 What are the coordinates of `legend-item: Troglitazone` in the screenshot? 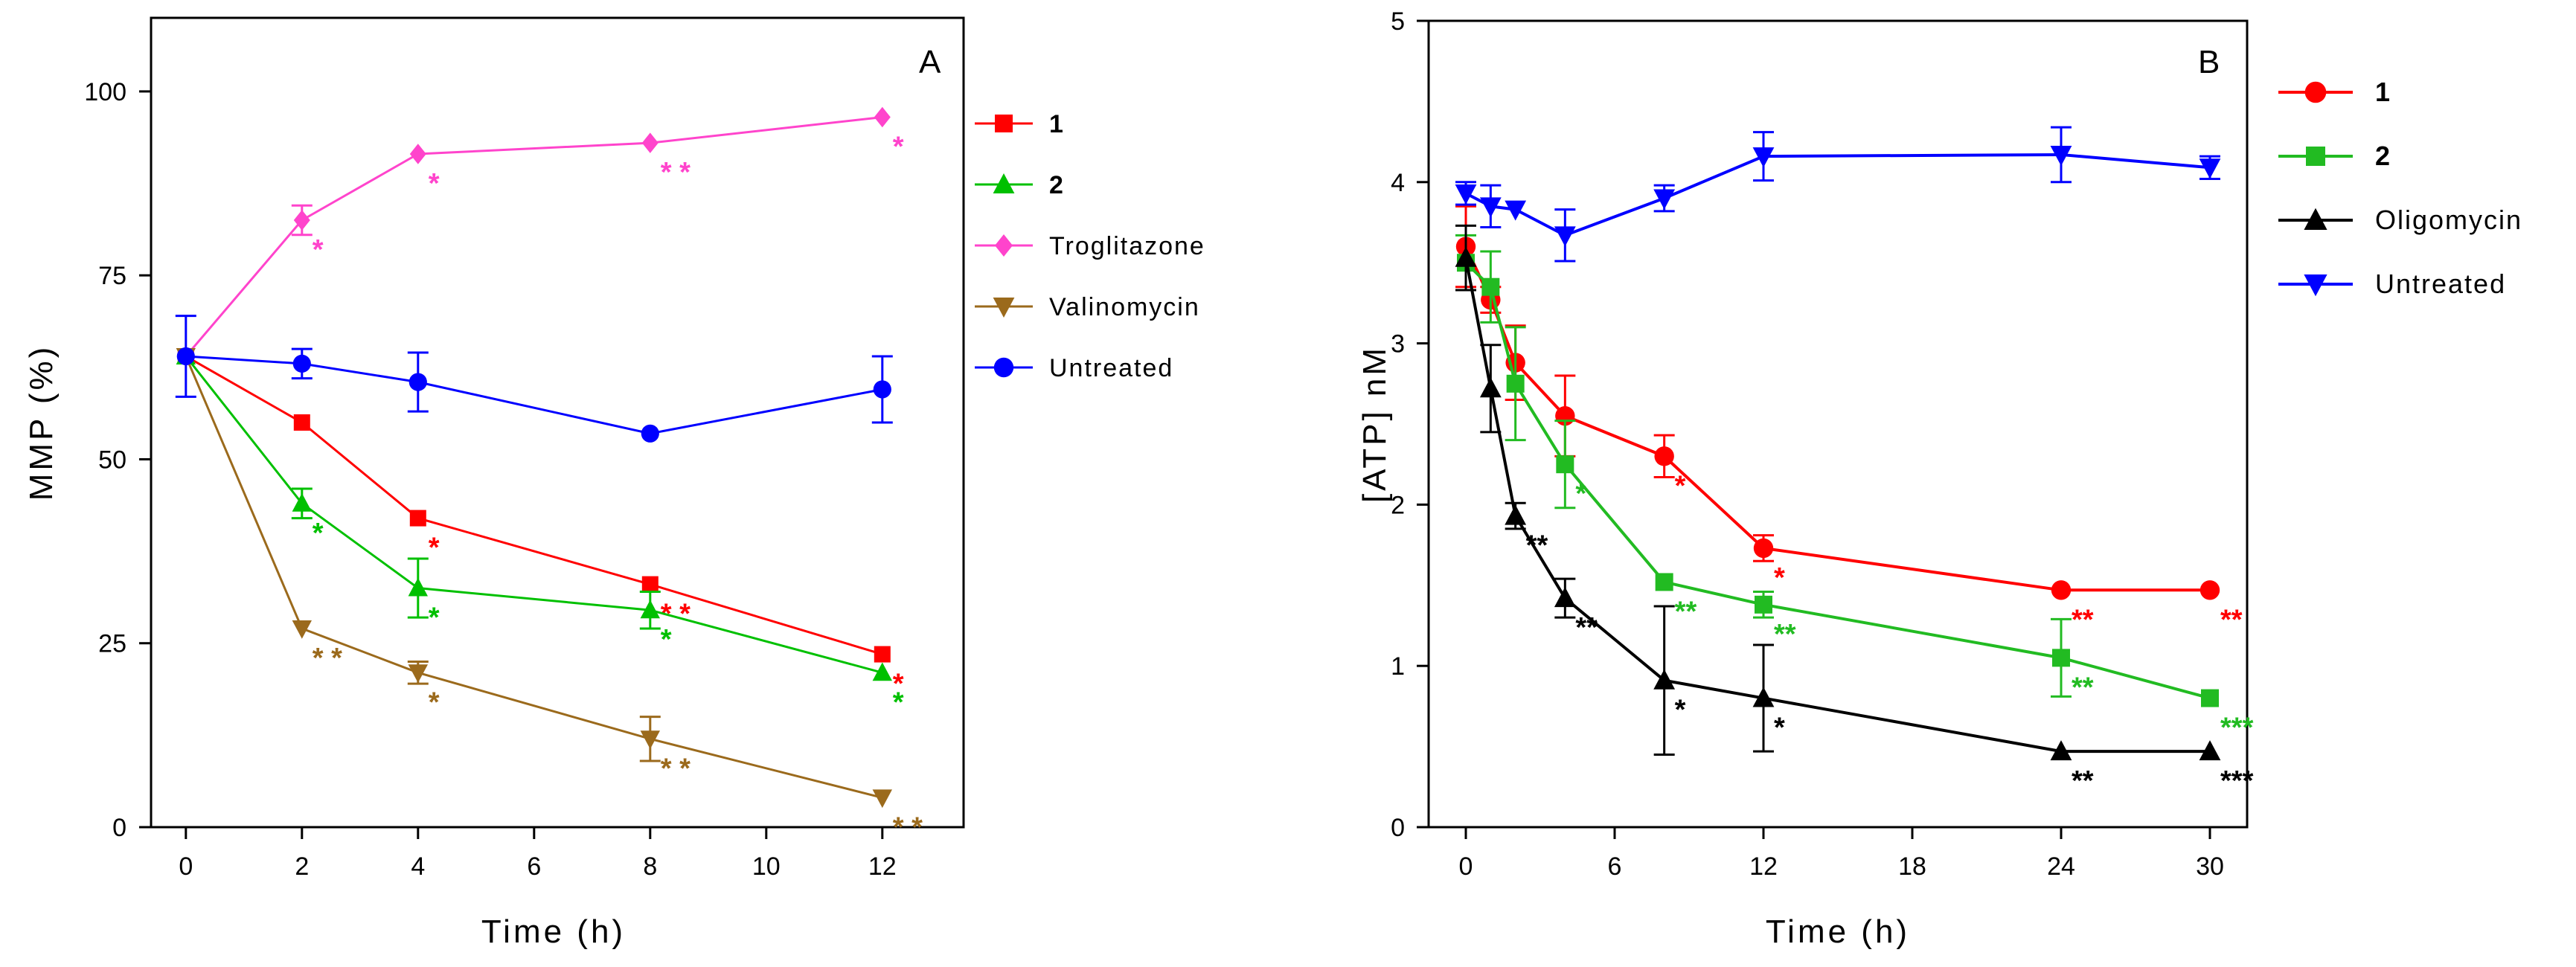 It's located at (1090, 246).